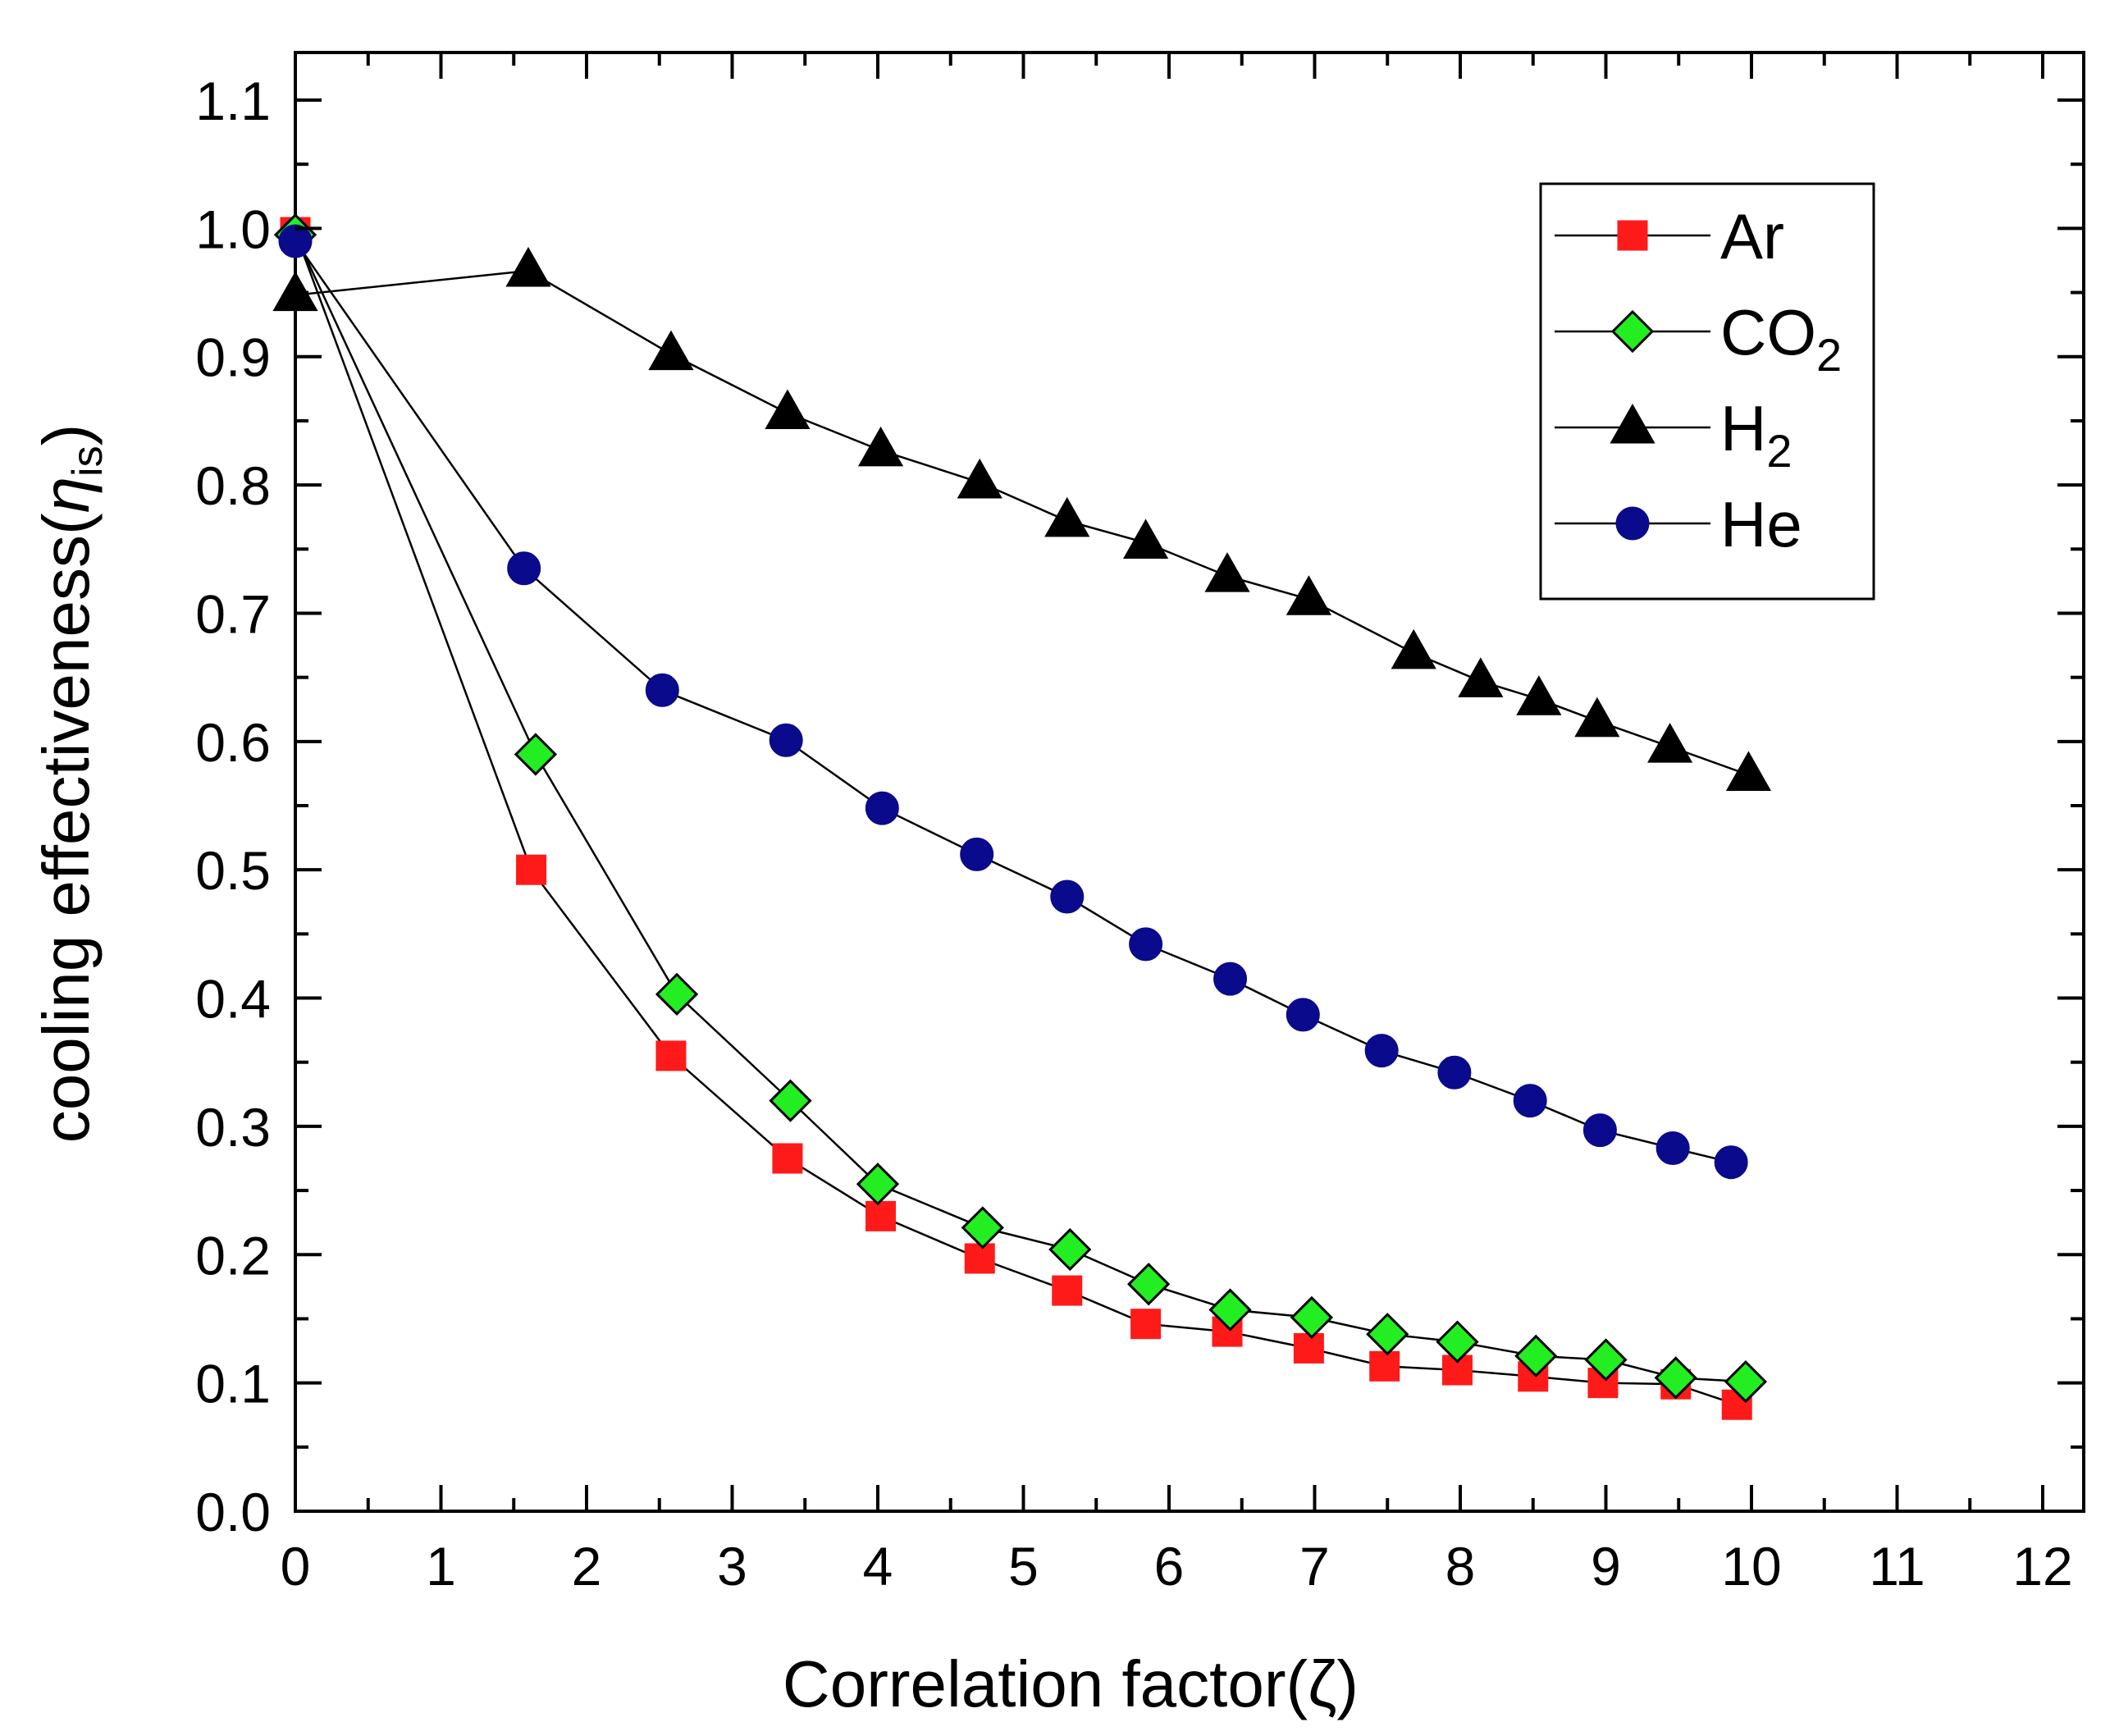 The width and height of the screenshot is (2119, 1736). What do you see at coordinates (66, 495) in the screenshot?
I see `y-axis-label-symbol: η` at bounding box center [66, 495].